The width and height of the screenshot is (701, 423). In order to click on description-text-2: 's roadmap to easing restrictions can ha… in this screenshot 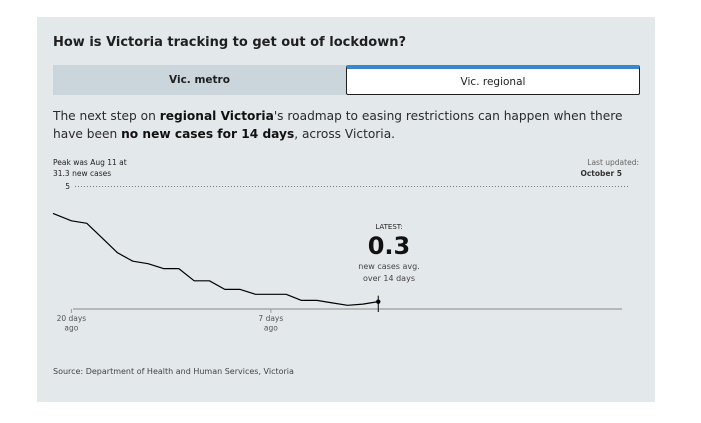, I will do `click(338, 125)`.